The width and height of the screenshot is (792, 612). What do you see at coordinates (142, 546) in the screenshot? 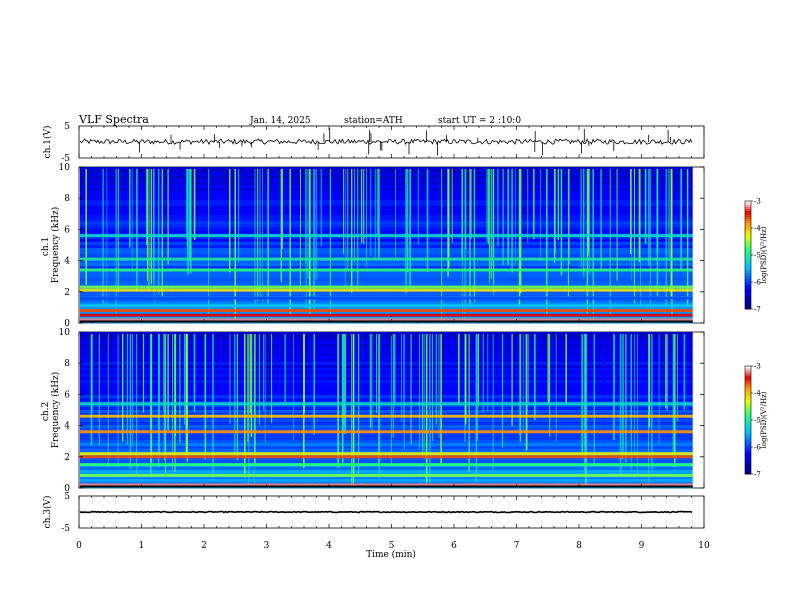
I see `xtick-label-1: 1` at bounding box center [142, 546].